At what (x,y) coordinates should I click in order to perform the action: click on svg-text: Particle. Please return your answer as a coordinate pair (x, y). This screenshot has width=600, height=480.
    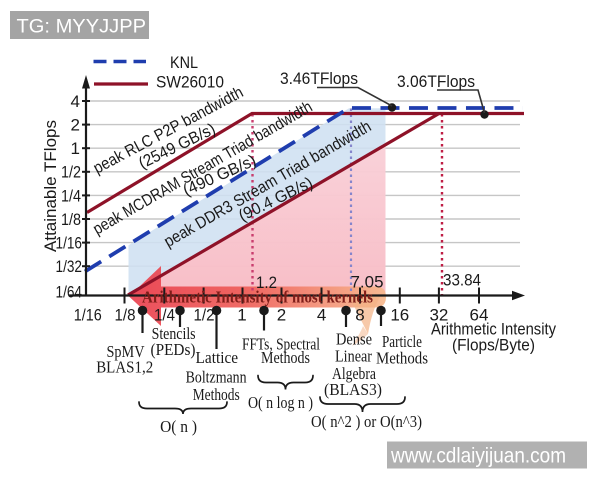
    Looking at the image, I should click on (402, 341).